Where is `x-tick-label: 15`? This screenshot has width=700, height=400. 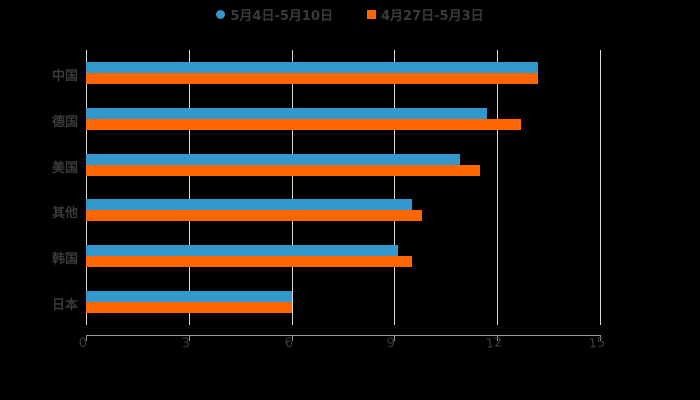 x-tick-label: 15 is located at coordinates (597, 343).